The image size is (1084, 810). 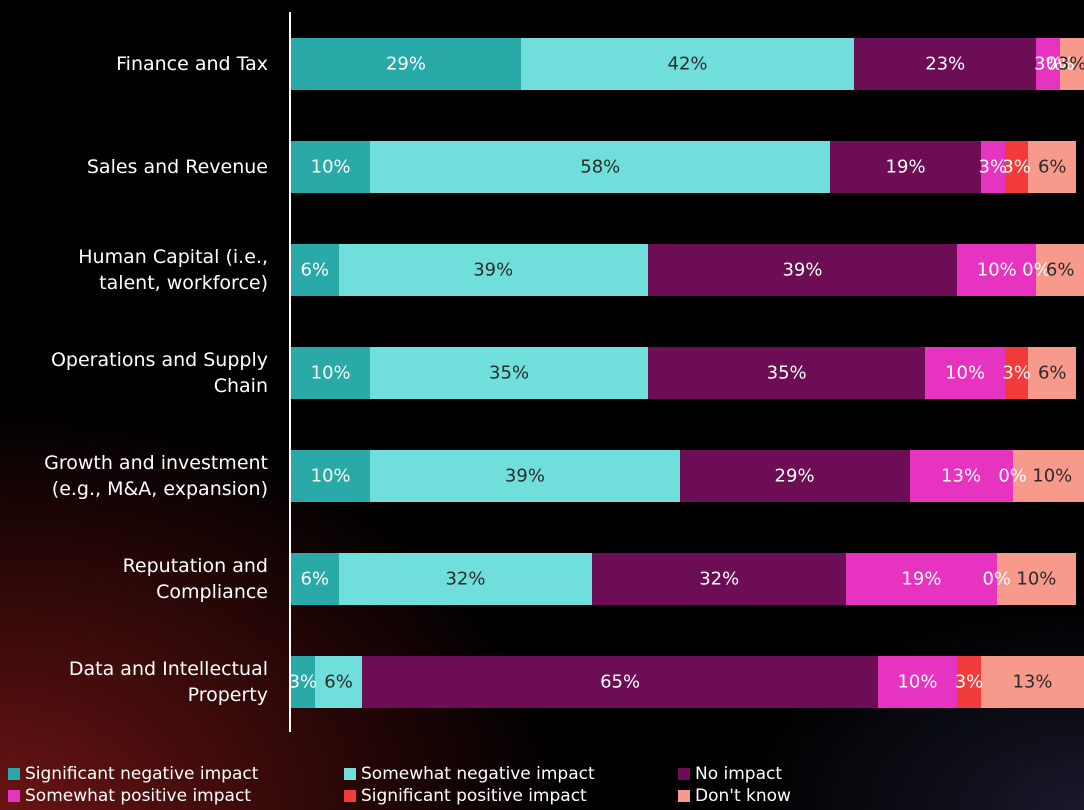 What do you see at coordinates (195, 579) in the screenshot?
I see `category-label: Reputation and Compliance` at bounding box center [195, 579].